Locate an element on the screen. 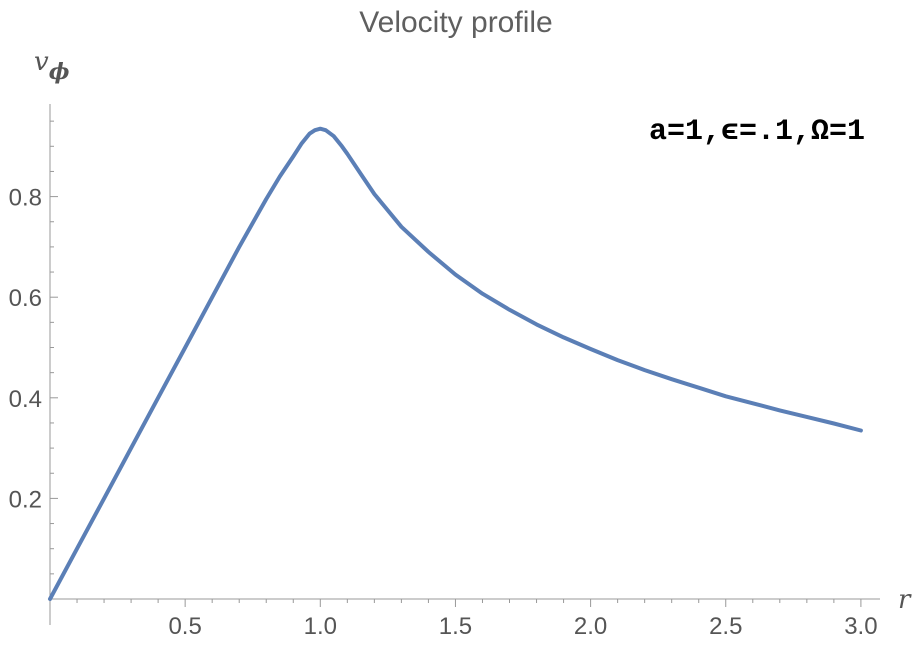 The height and width of the screenshot is (645, 916). x-ticks: 0.5 1.0 1.5 2.0 2.5 3.0 is located at coordinates (477, 619).